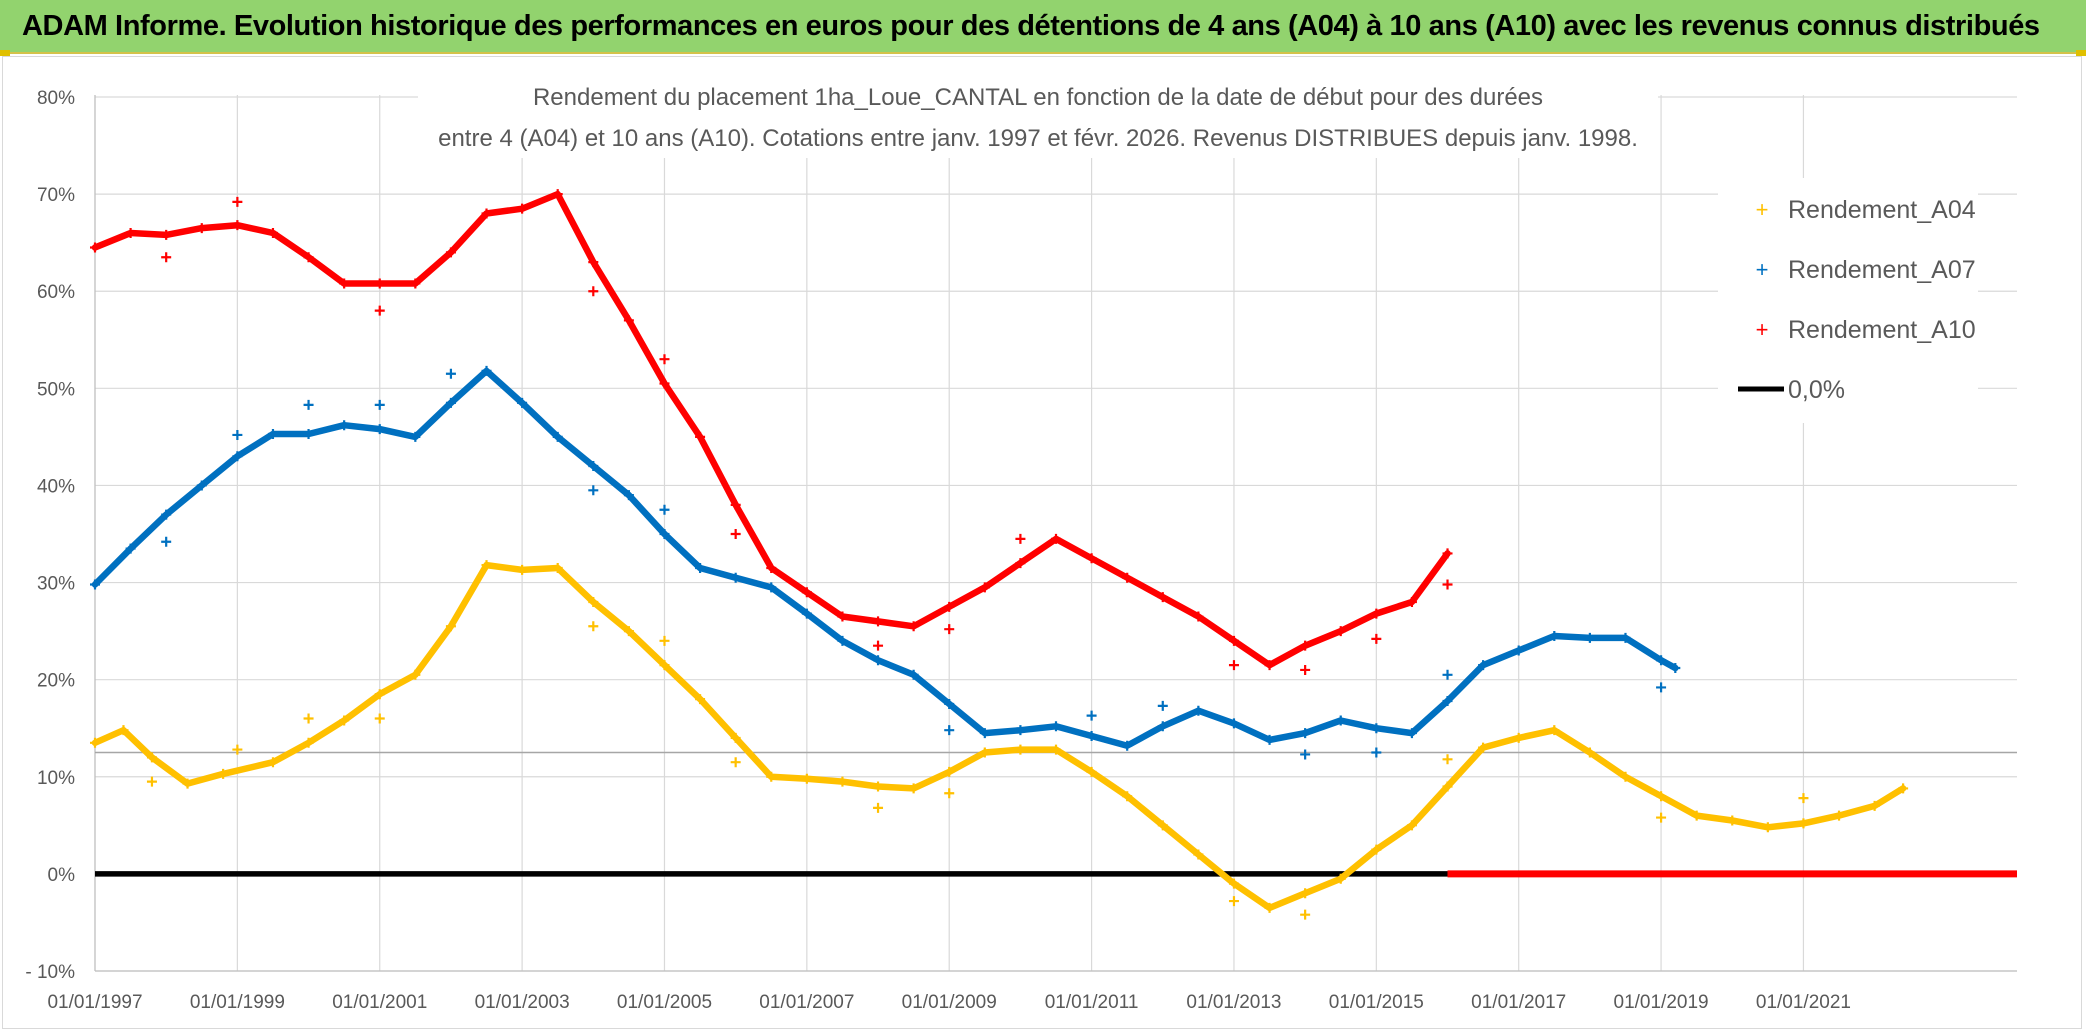  Describe the element at coordinates (379, 1002) in the screenshot. I see `x-tick-label: 01/01/2001` at that location.